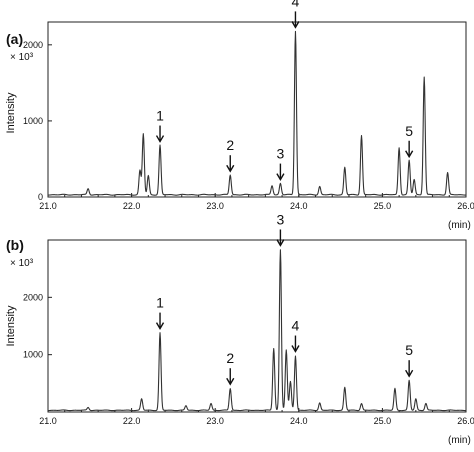  What do you see at coordinates (14, 39) in the screenshot?
I see `panel-label: (a)` at bounding box center [14, 39].